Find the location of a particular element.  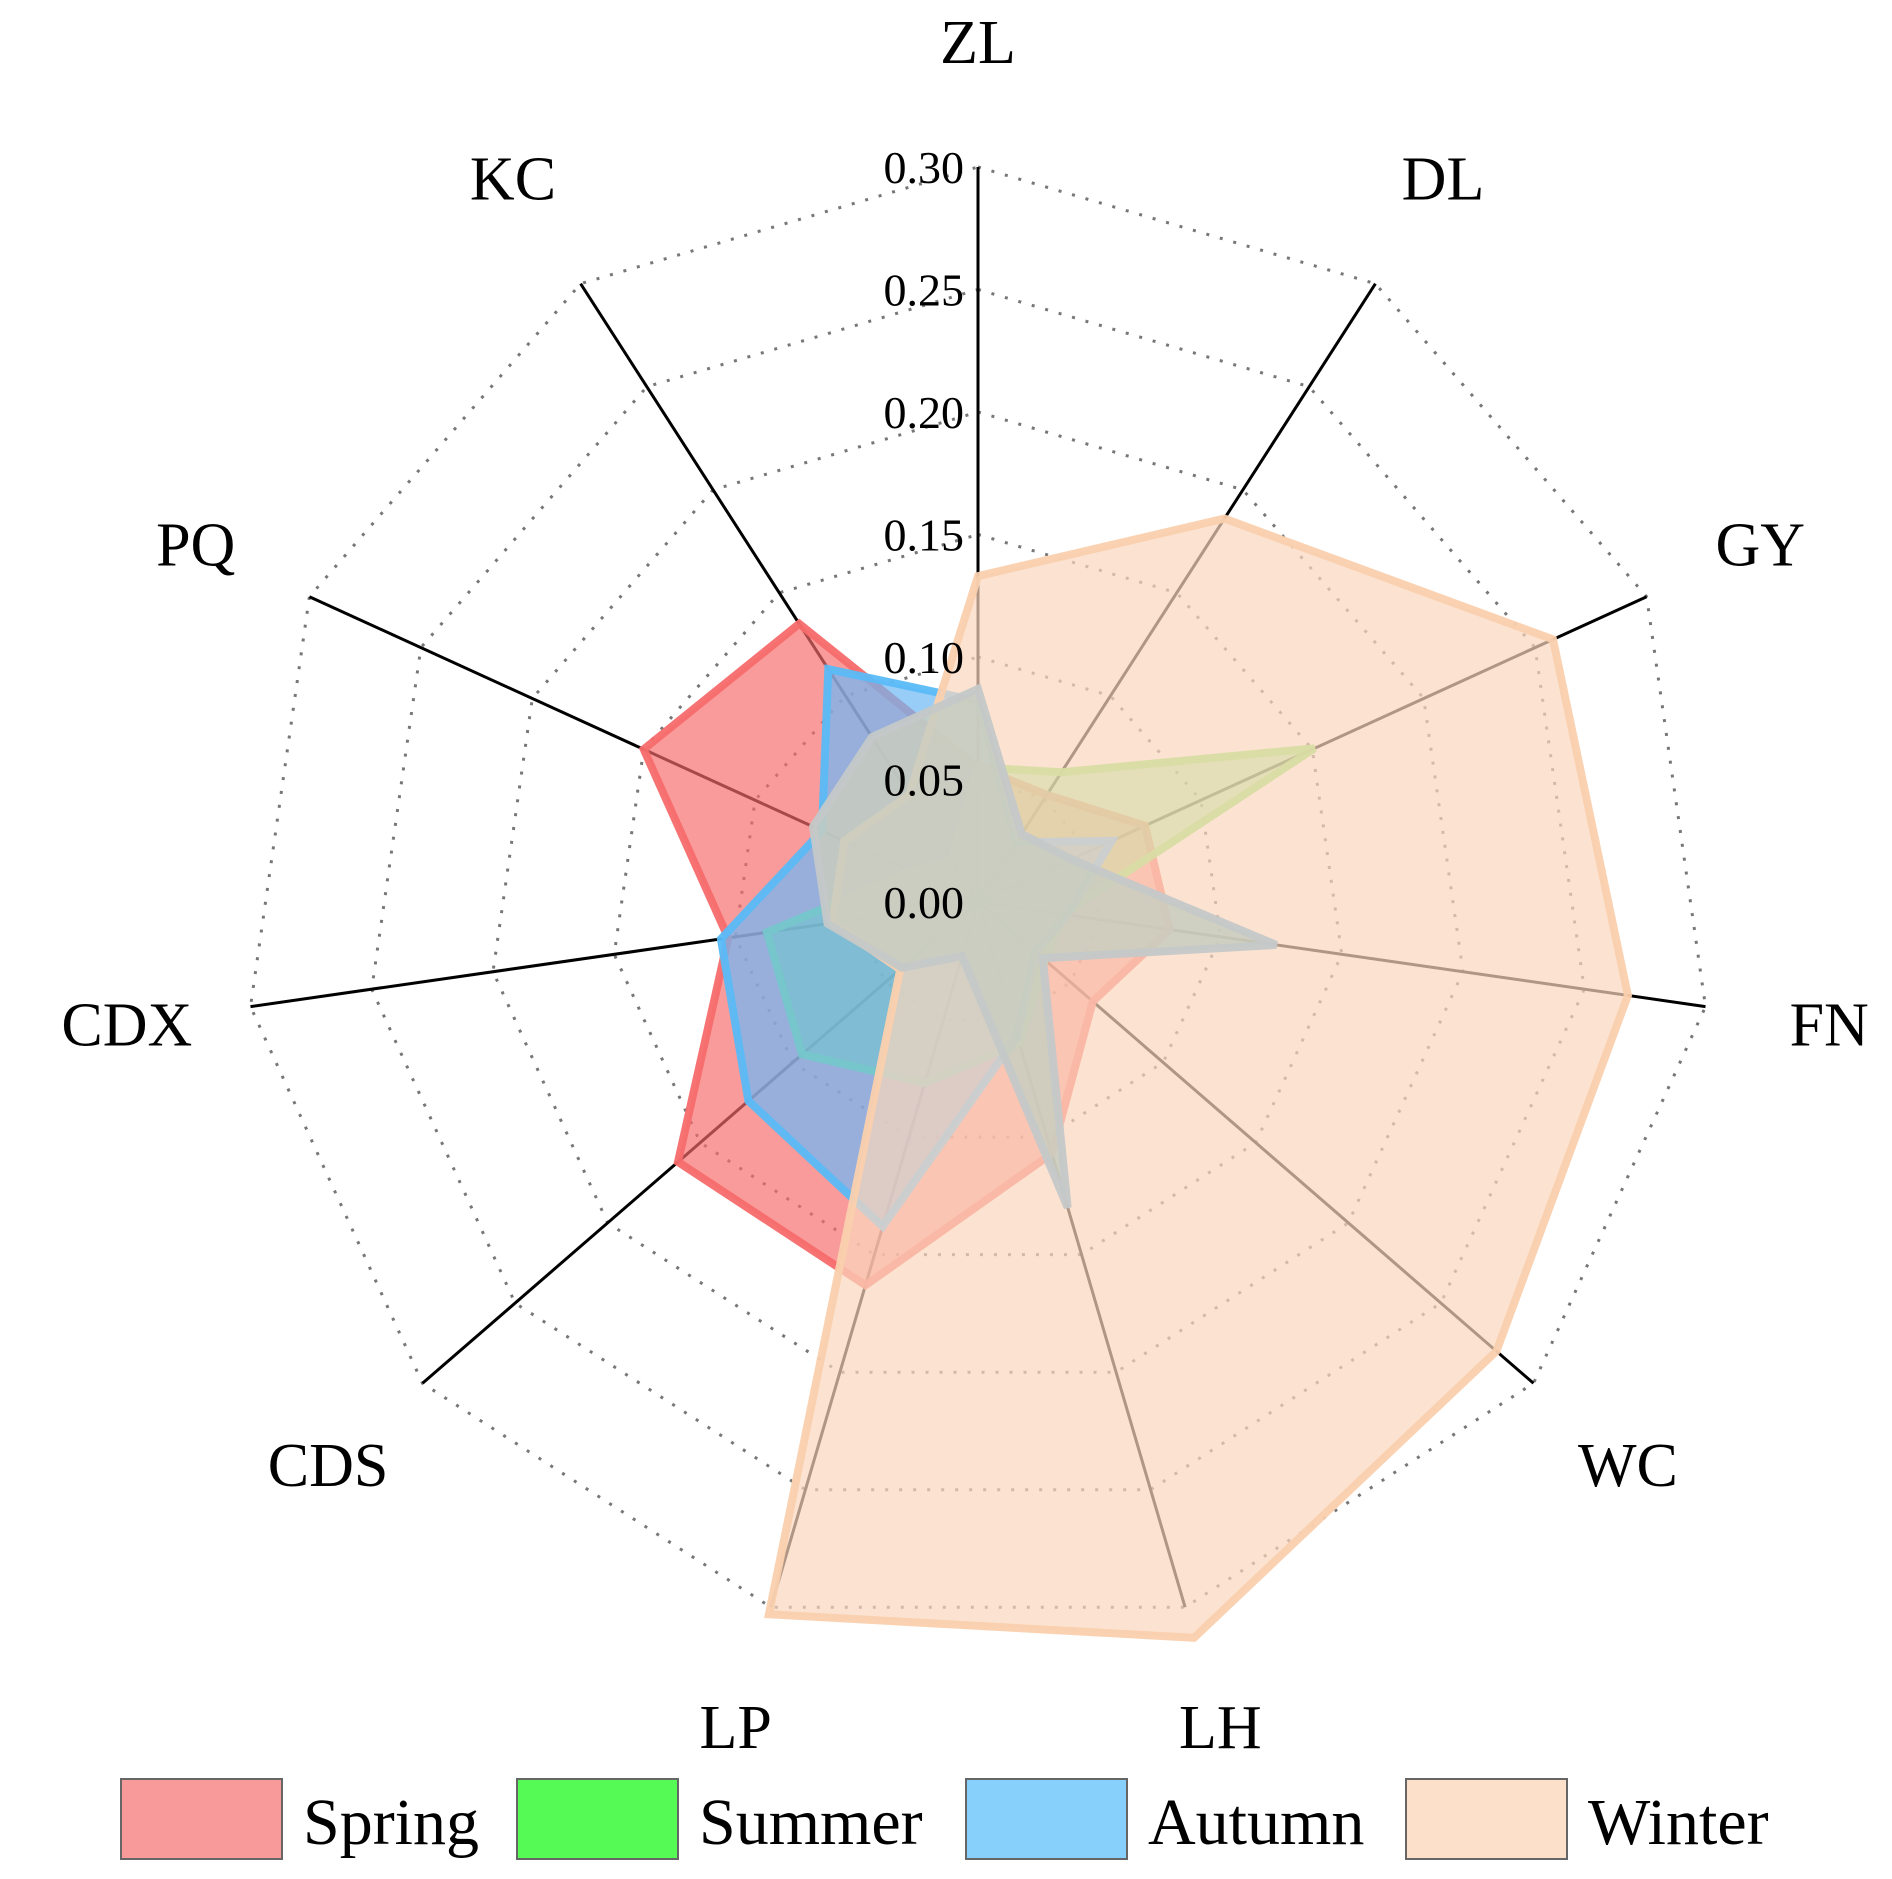

axis-label-gy: GY is located at coordinates (1761, 546).